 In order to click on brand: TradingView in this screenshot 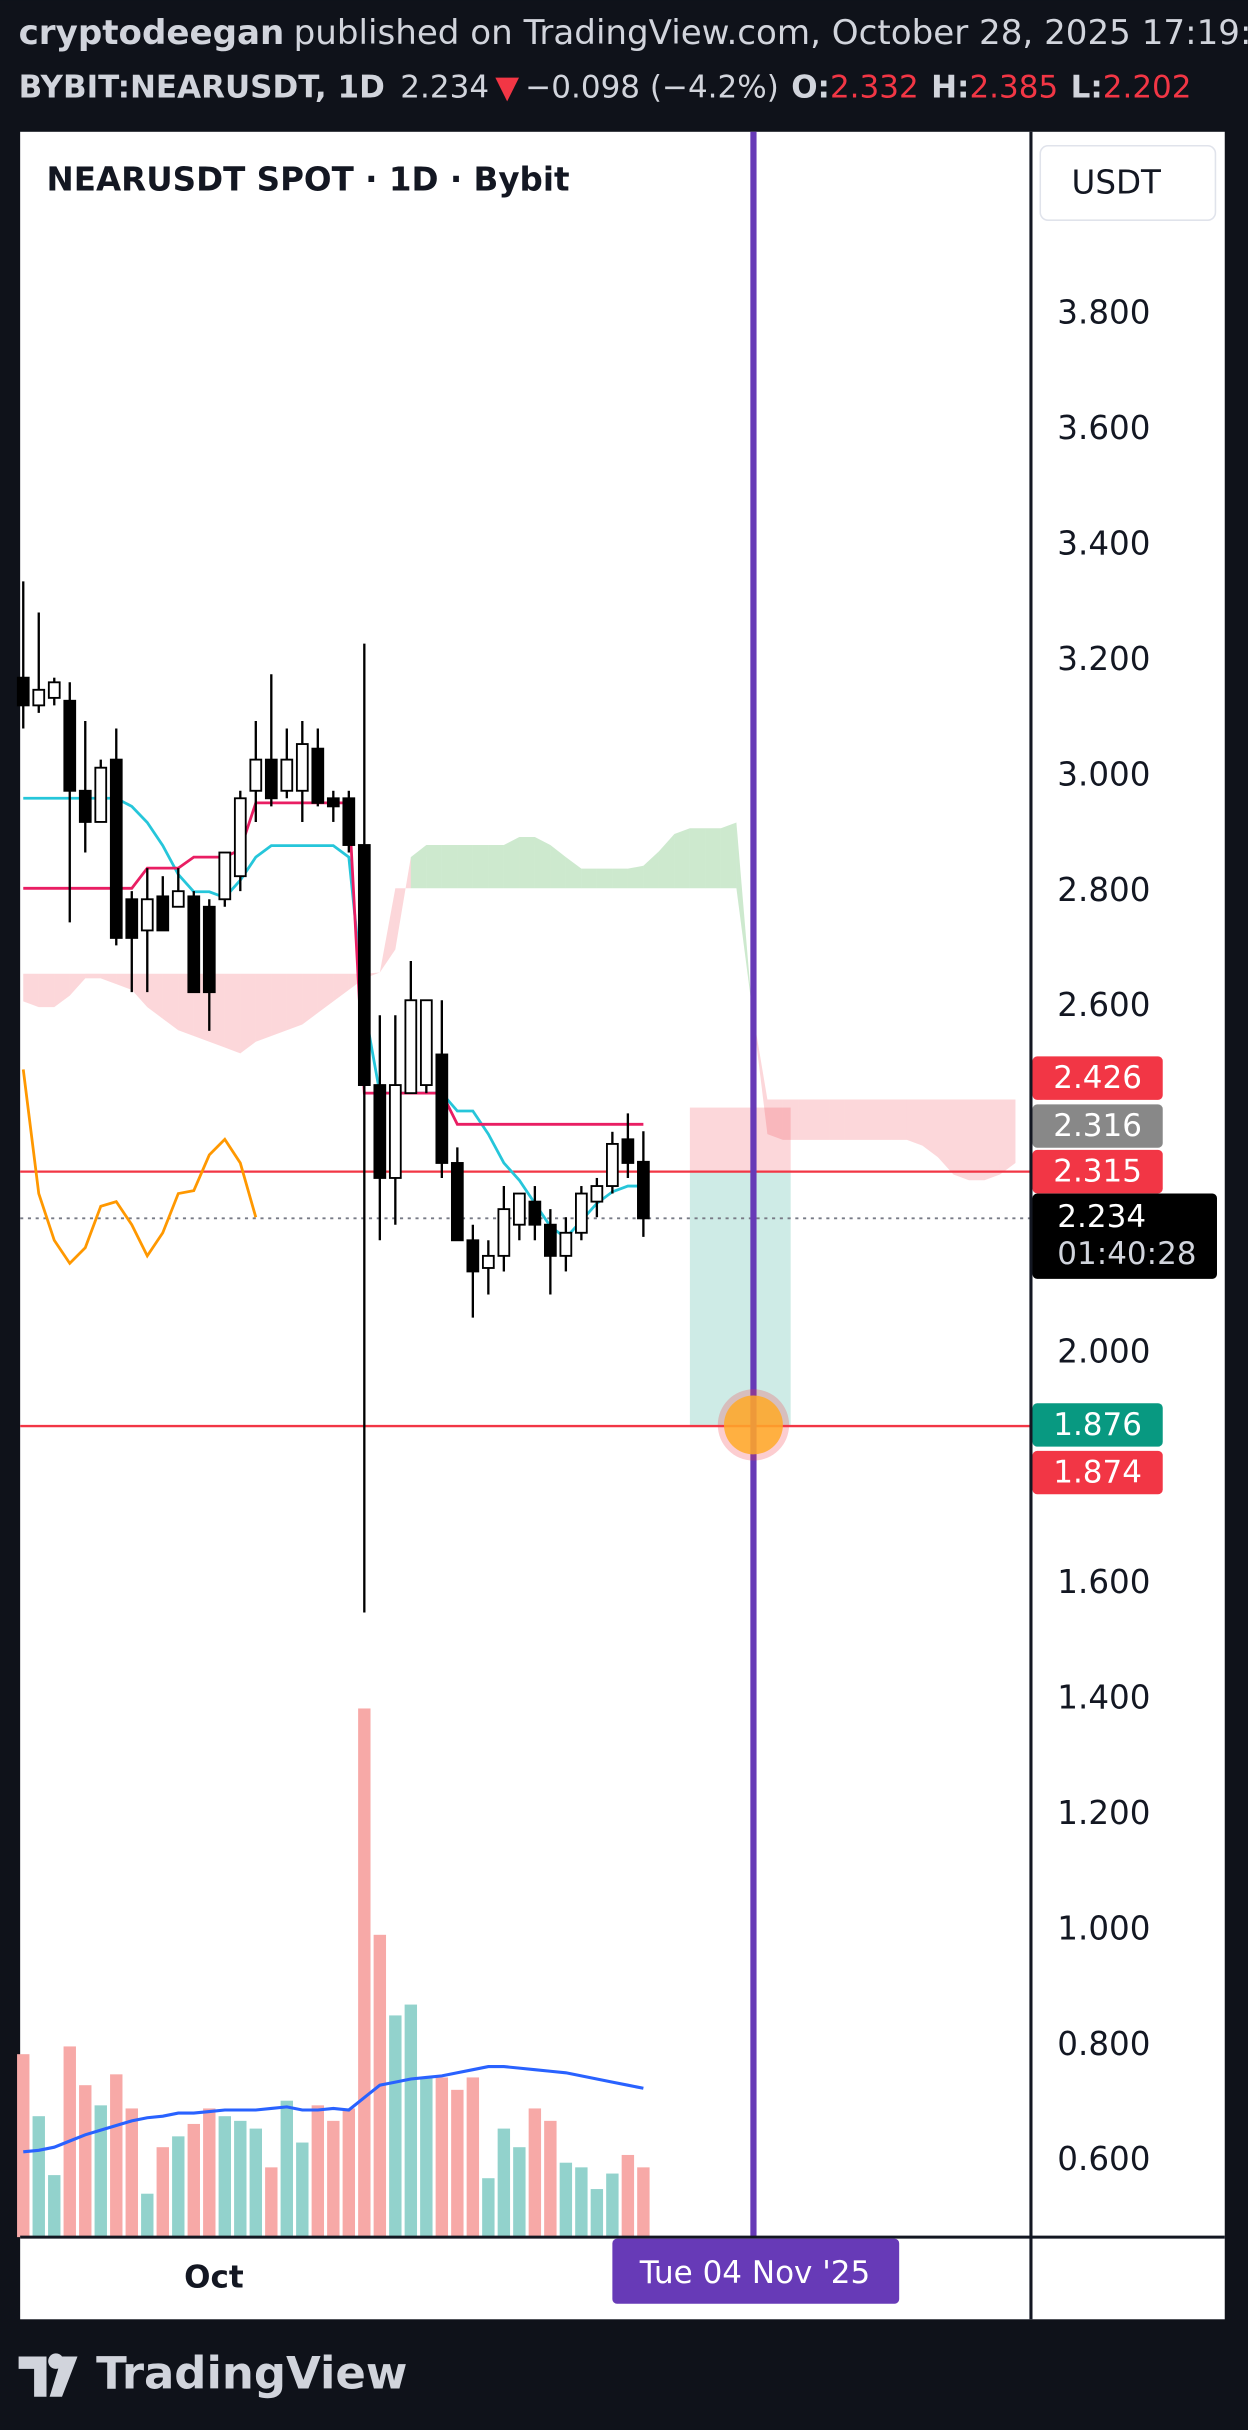, I will do `click(251, 2373)`.